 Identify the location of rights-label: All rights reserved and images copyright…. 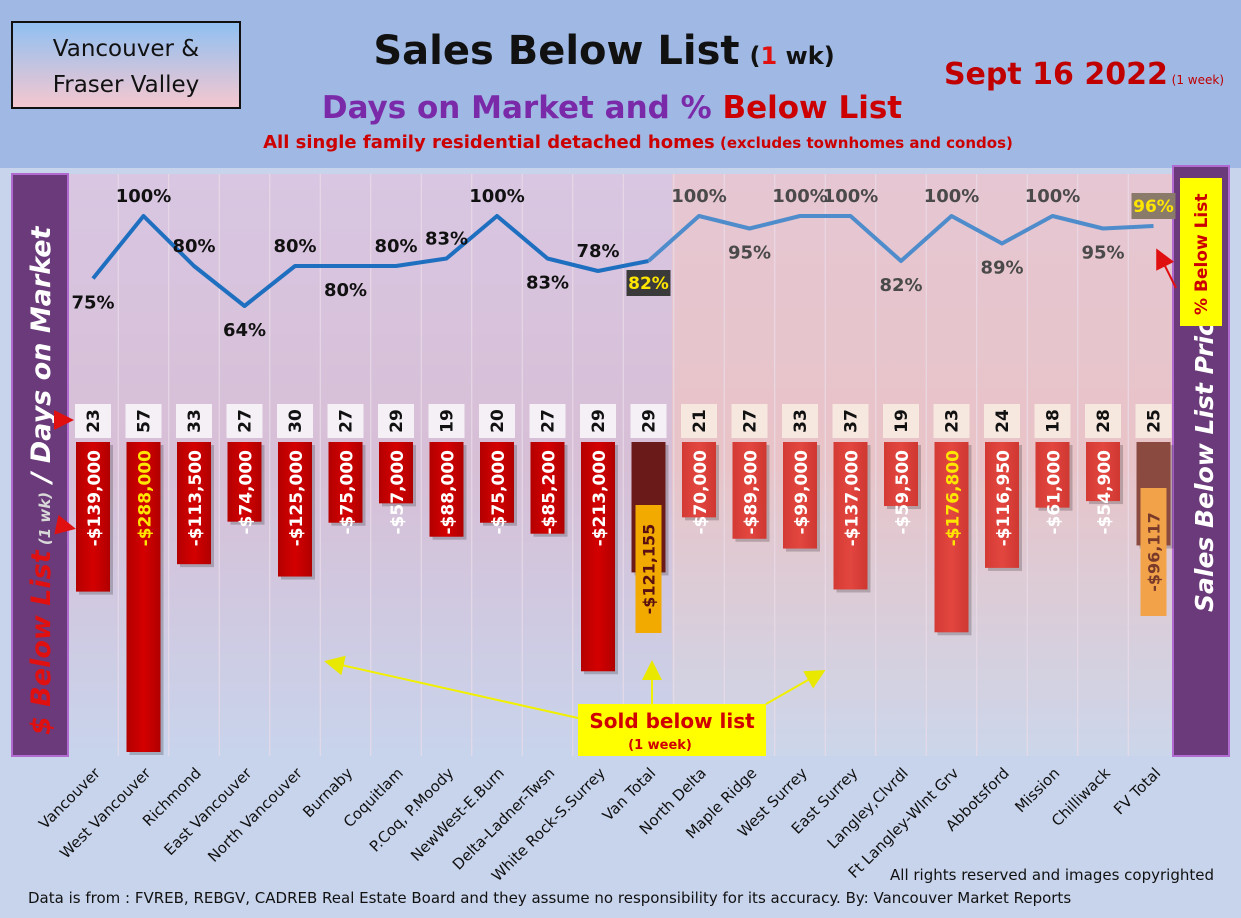
(1052, 875).